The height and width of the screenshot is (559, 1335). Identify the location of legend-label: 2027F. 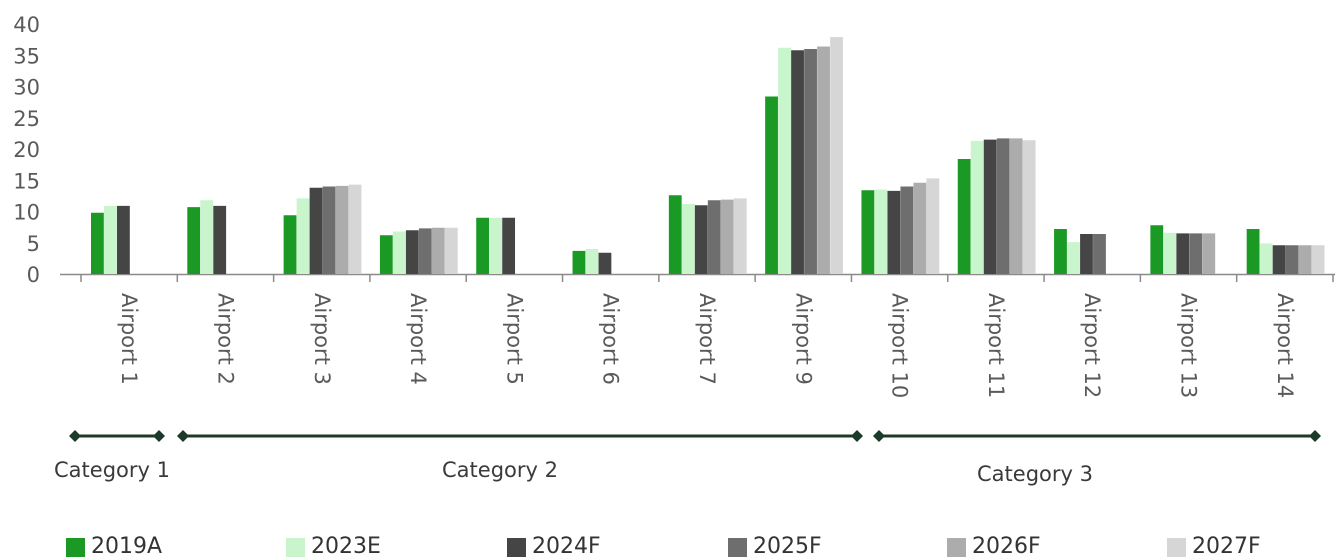
(1226, 546).